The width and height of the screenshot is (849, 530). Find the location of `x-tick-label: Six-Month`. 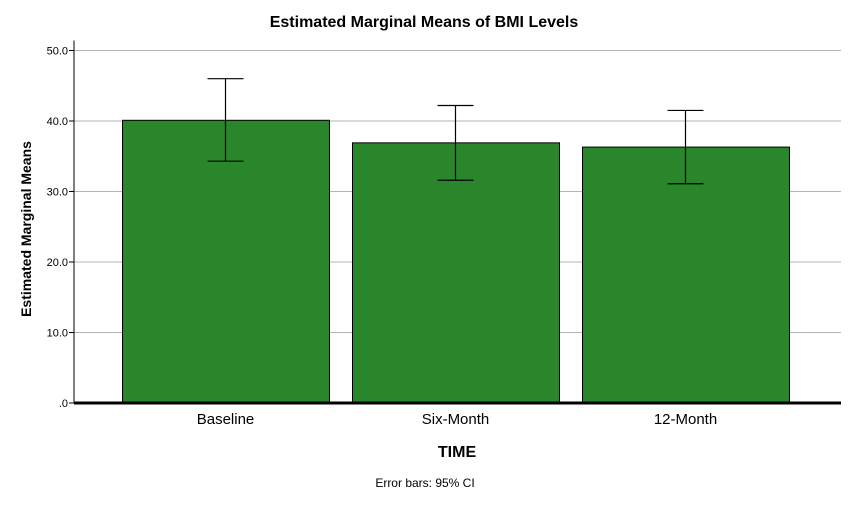

x-tick-label: Six-Month is located at coordinates (456, 419).